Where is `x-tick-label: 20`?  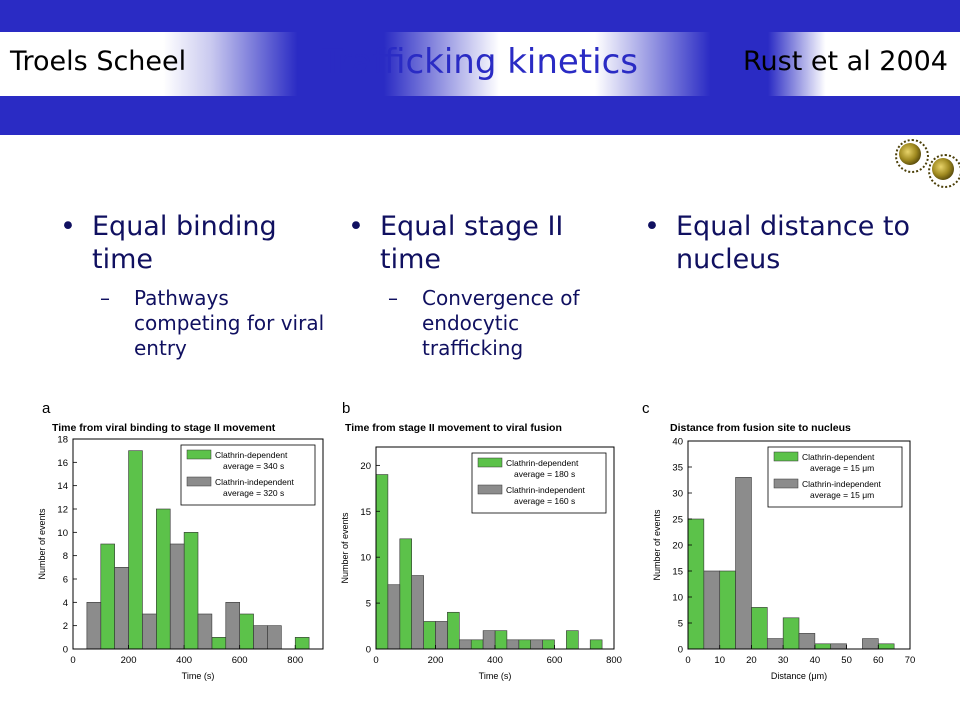
x-tick-label: 20 is located at coordinates (751, 660).